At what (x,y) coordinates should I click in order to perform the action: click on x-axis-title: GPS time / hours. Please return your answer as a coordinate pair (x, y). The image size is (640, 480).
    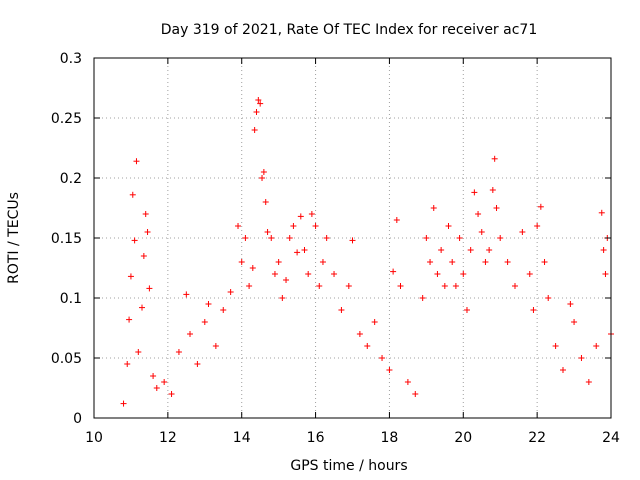
    Looking at the image, I should click on (348, 466).